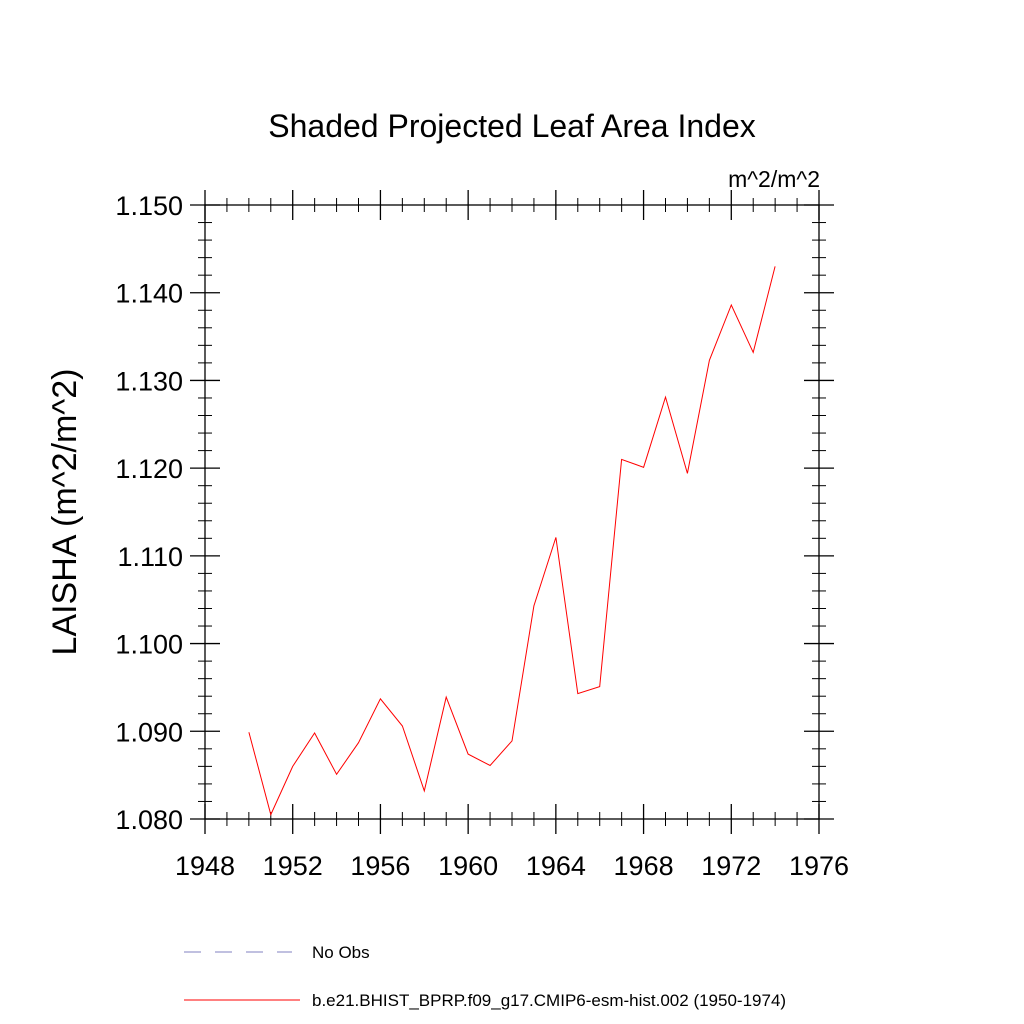  Describe the element at coordinates (380, 866) in the screenshot. I see `x-tick-label: 1956` at that location.